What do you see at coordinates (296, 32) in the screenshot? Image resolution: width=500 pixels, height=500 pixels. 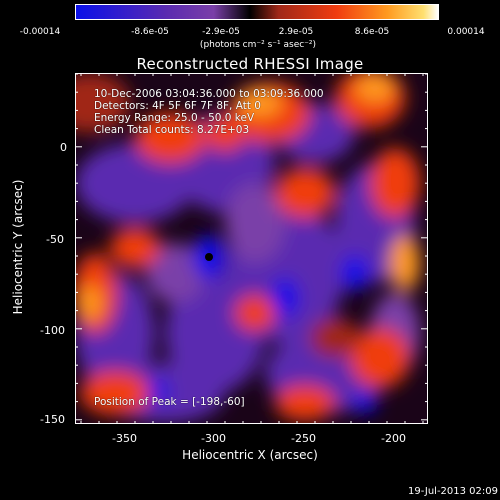 I see `colorbar-tick: 2.9e-05` at bounding box center [296, 32].